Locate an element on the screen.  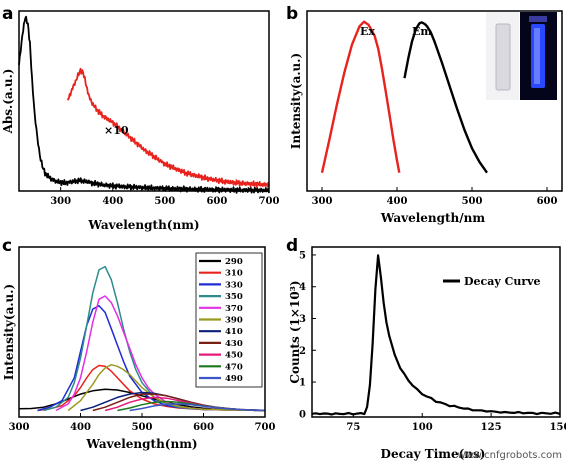
panel-d-ytick-label: 1 is located at coordinates (302, 383).